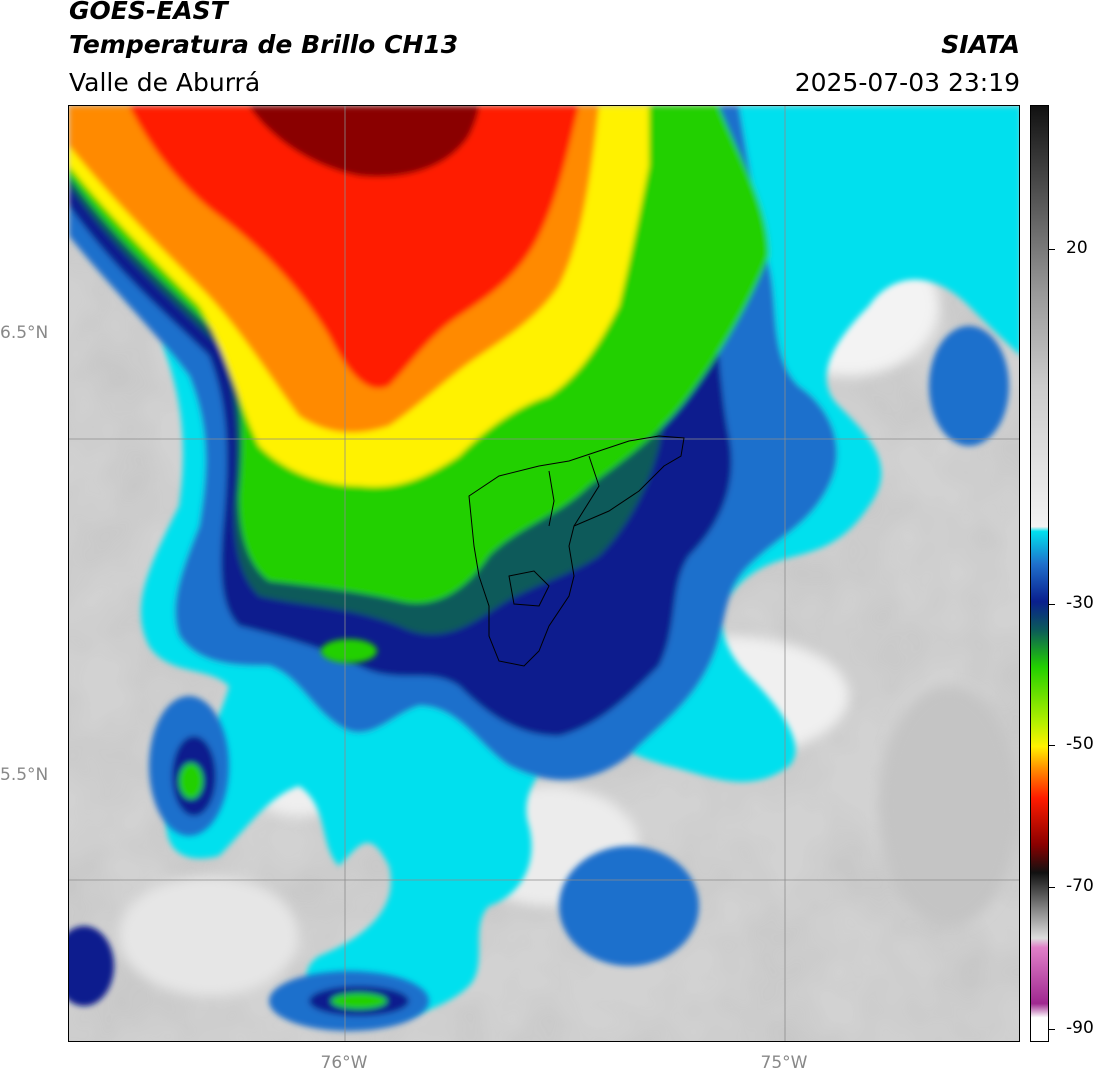 This screenshot has width=1094, height=1078. Describe the element at coordinates (907, 82) in the screenshot. I see `datetime-label: 2025-07-03 23:19` at that location.